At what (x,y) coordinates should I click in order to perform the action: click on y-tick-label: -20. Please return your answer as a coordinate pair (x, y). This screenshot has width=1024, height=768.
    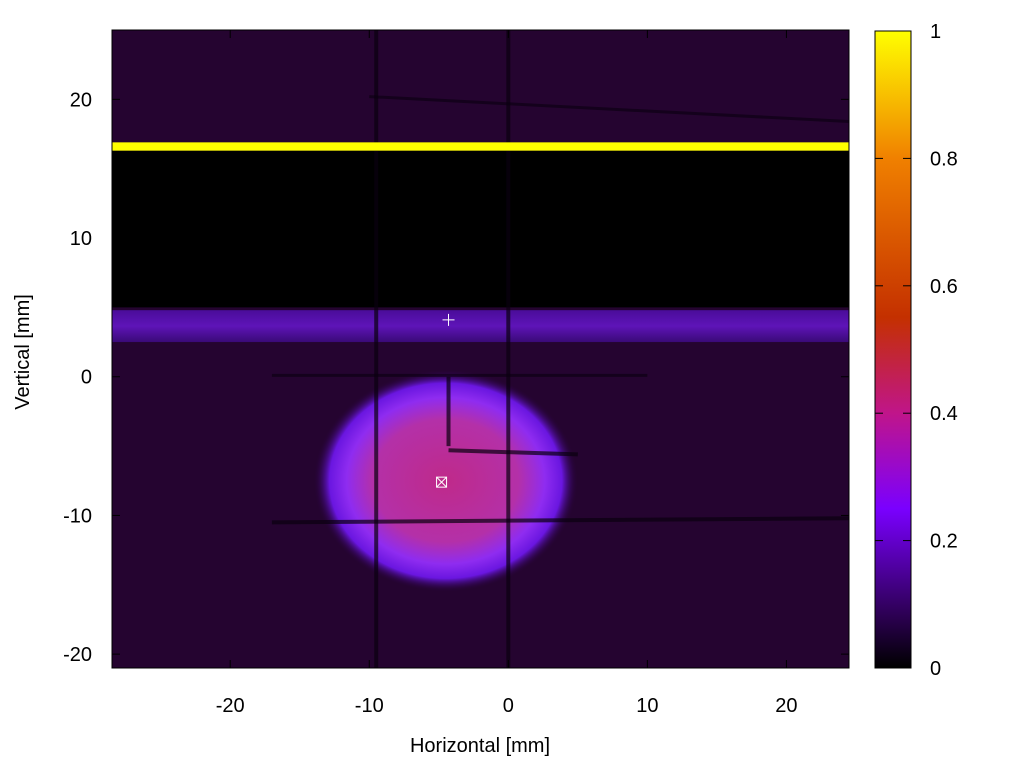
    Looking at the image, I should click on (77, 655).